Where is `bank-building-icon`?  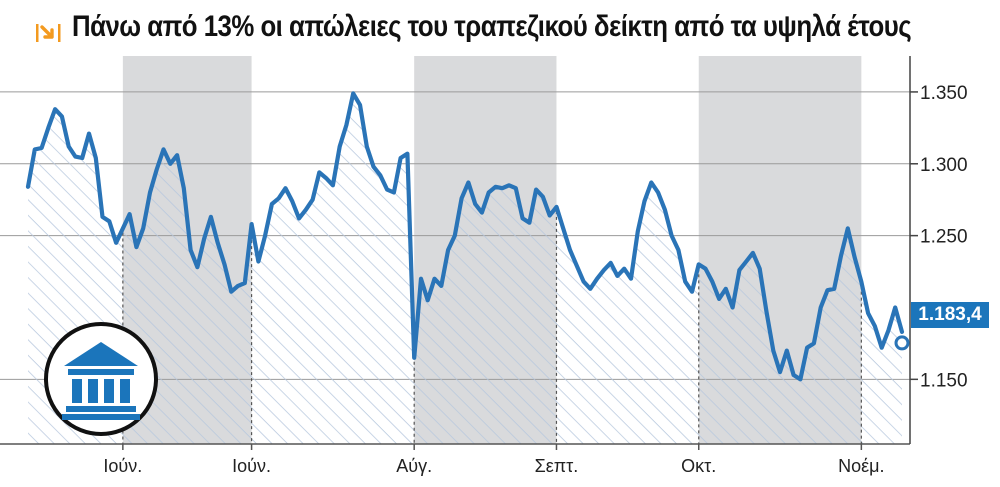
bank-building-icon is located at coordinates (101, 379).